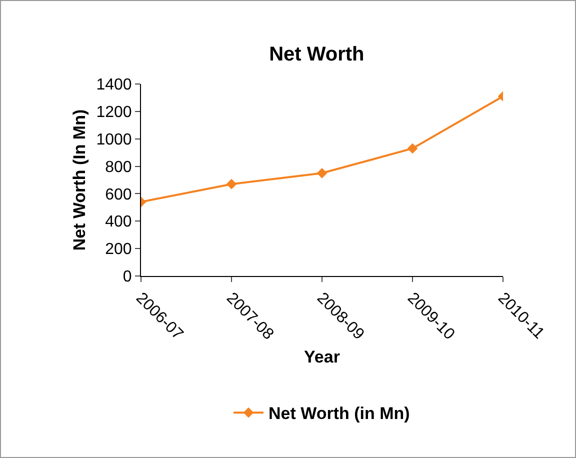 Image resolution: width=576 pixels, height=458 pixels. I want to click on y-tick-label: 800, so click(118, 167).